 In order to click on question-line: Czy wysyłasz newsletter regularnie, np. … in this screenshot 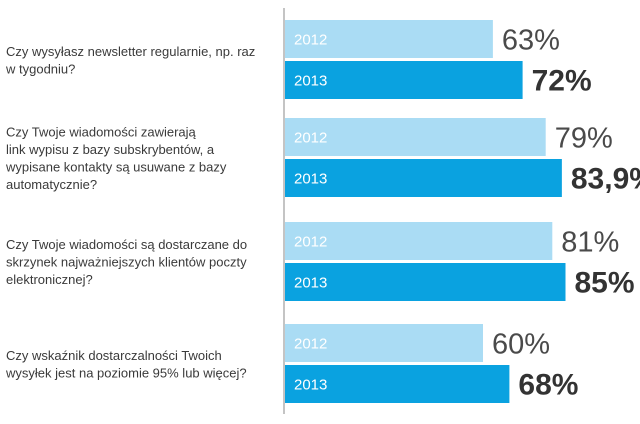, I will do `click(130, 51)`.